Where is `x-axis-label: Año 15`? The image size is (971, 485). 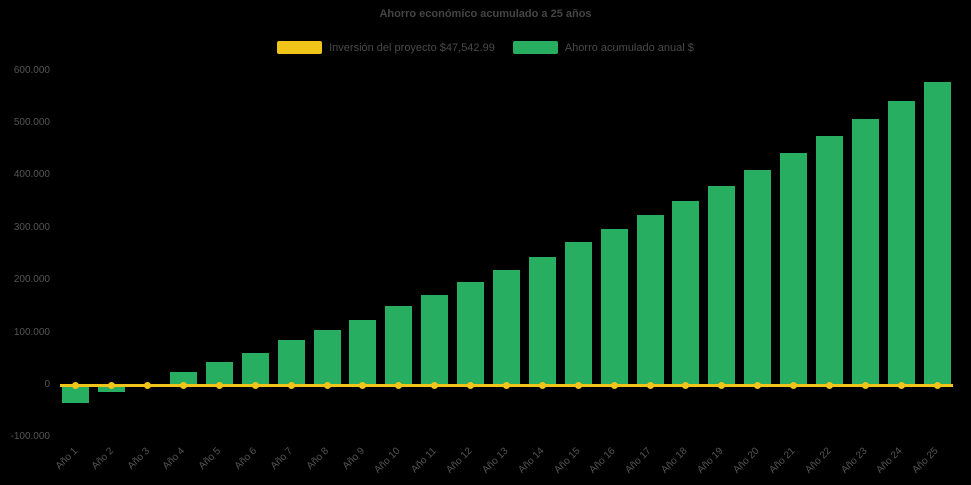 x-axis-label: Año 15 is located at coordinates (567, 460).